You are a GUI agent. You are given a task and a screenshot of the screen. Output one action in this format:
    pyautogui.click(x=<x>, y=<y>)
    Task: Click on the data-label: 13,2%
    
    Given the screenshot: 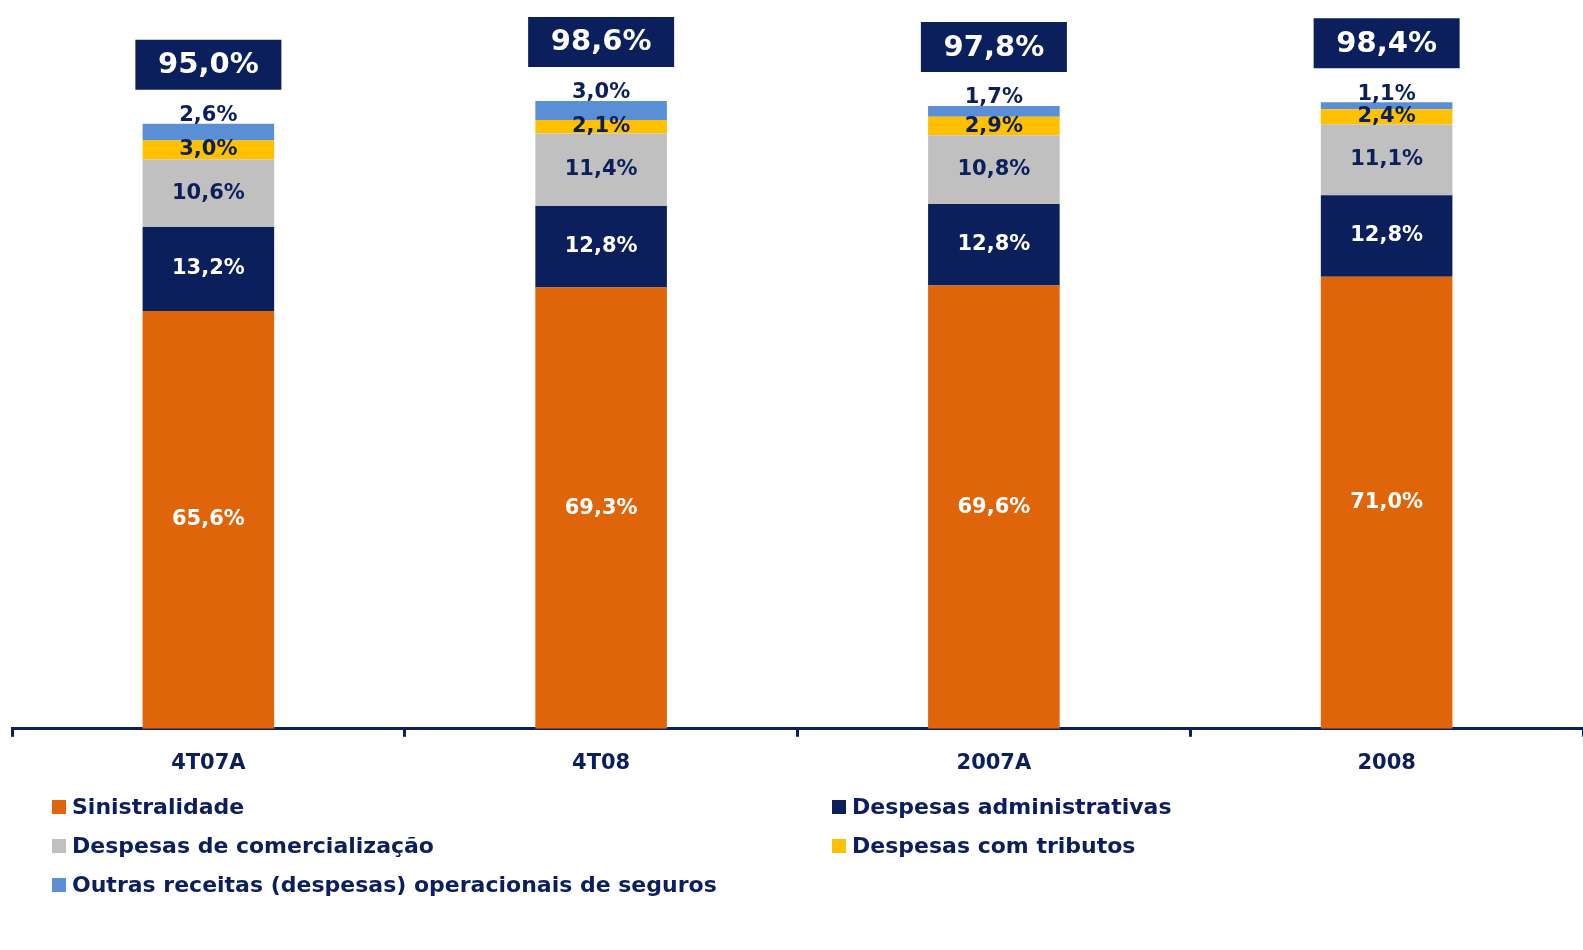 What is the action you would take?
    pyautogui.click(x=208, y=267)
    